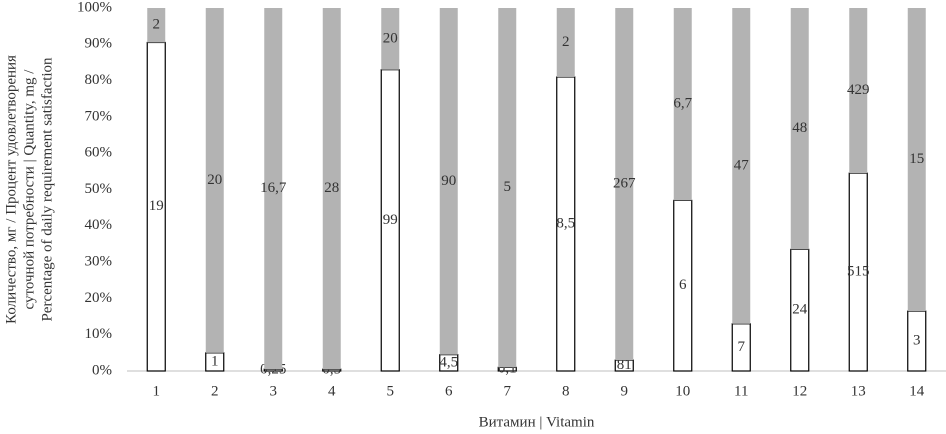  What do you see at coordinates (274, 391) in the screenshot?
I see `x-tick-label: 3` at bounding box center [274, 391].